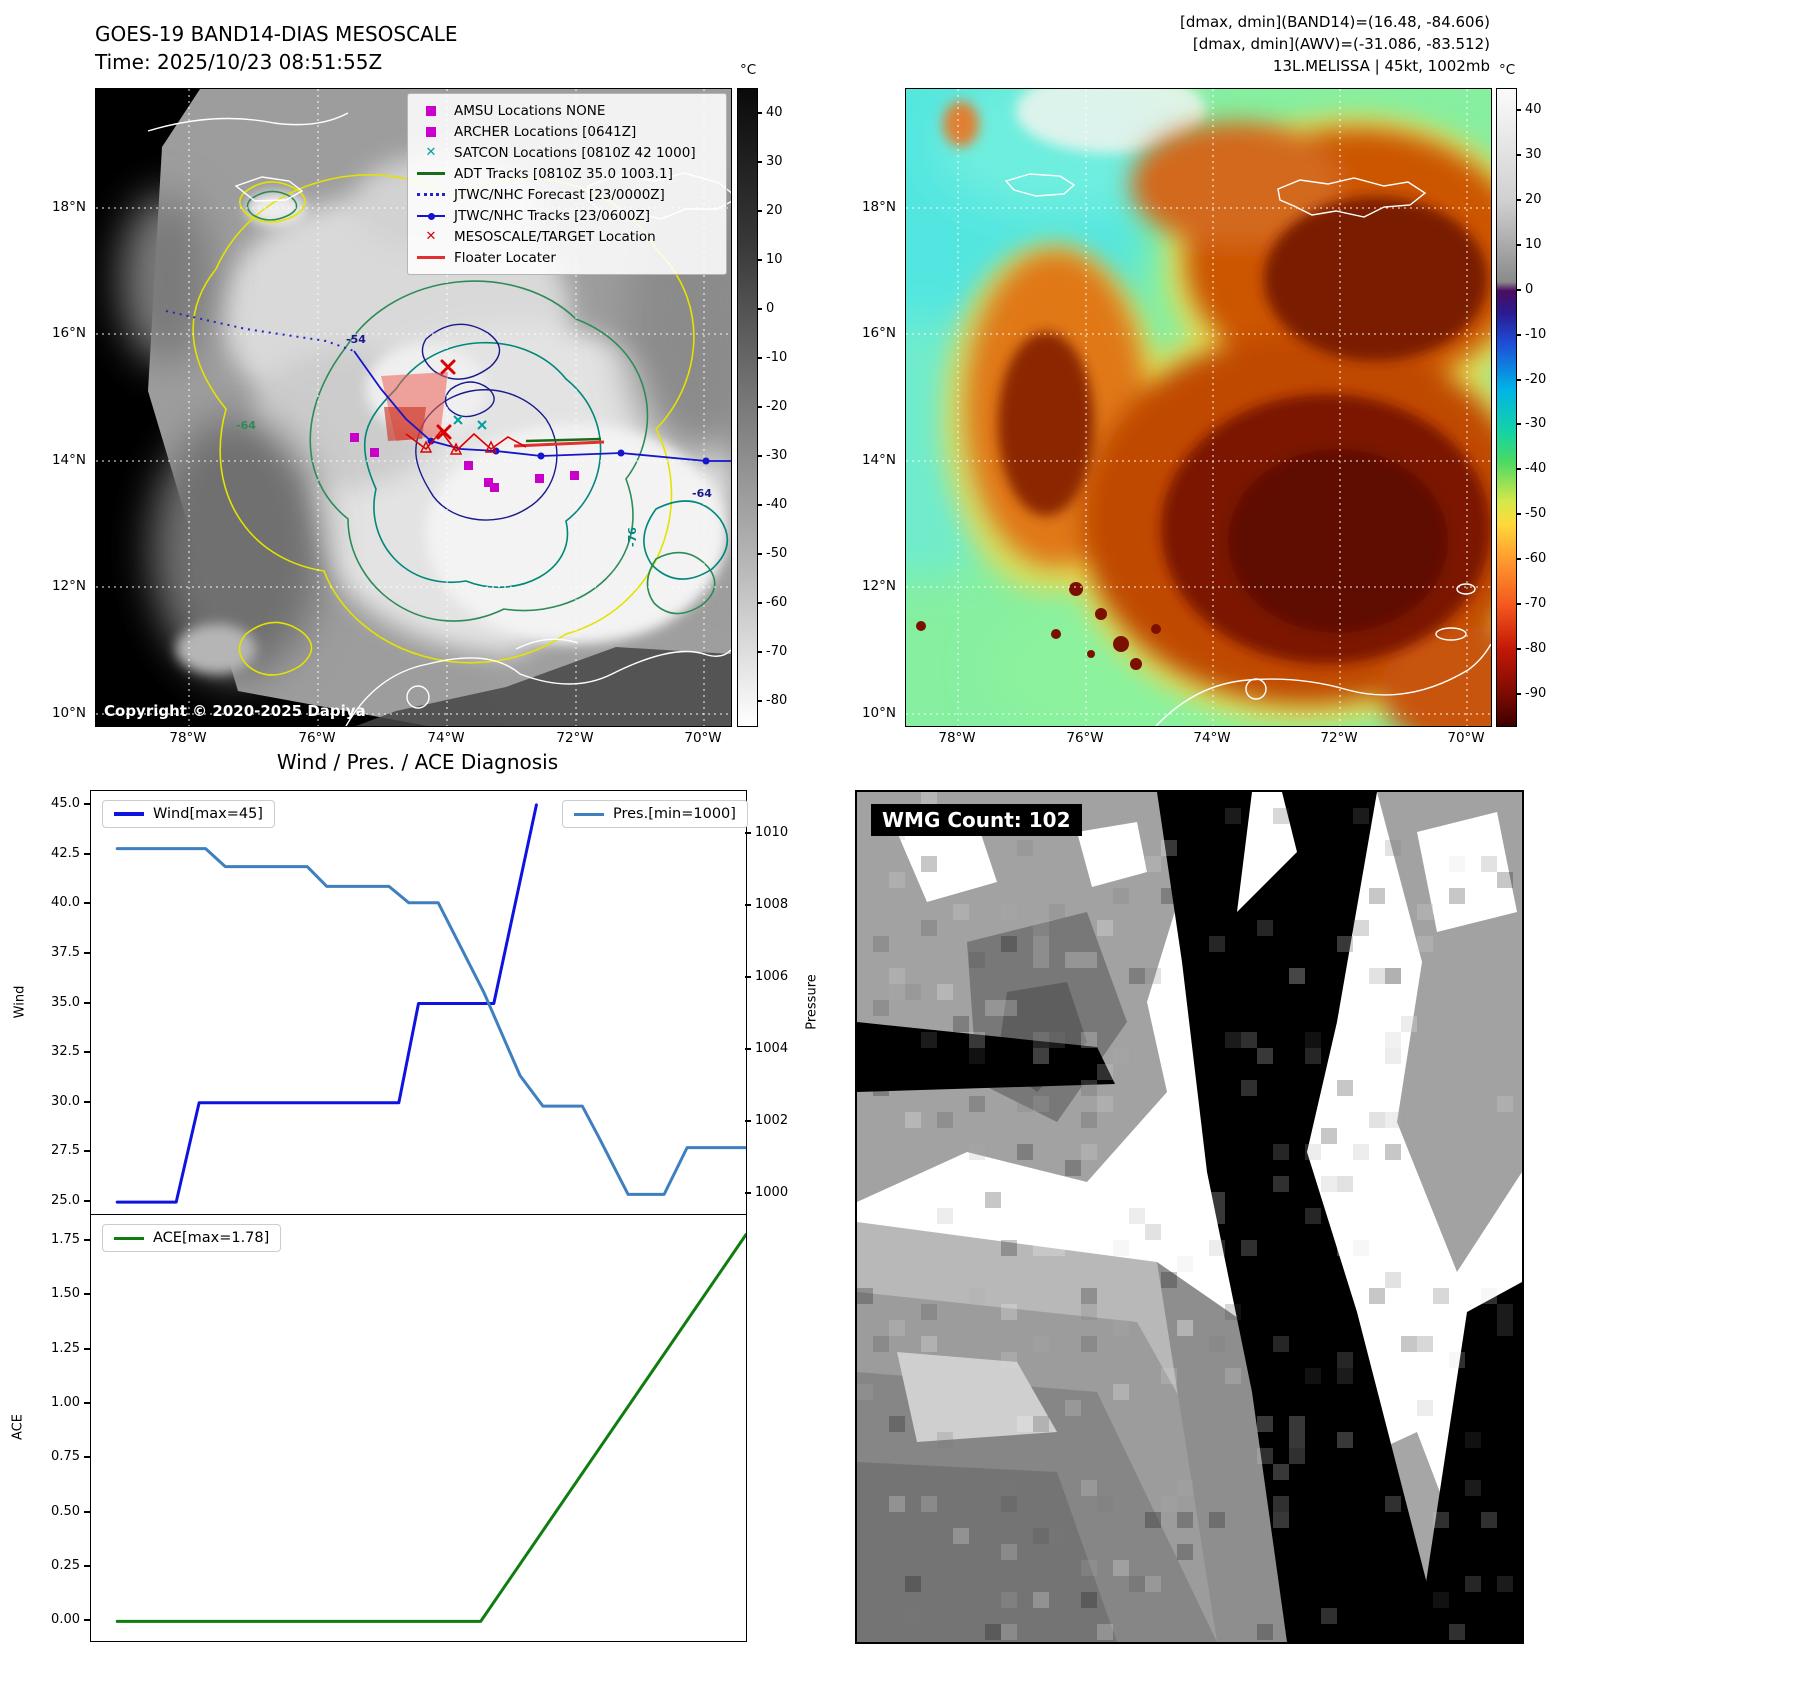 The image size is (1801, 1690). What do you see at coordinates (413, 407) in the screenshot?
I see `band14-map-panel: -54 -64 -64 -76` at bounding box center [413, 407].